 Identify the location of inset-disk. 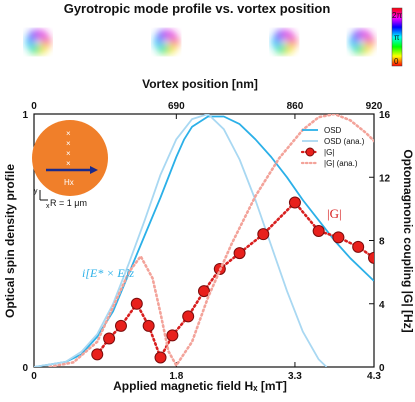
(70, 158).